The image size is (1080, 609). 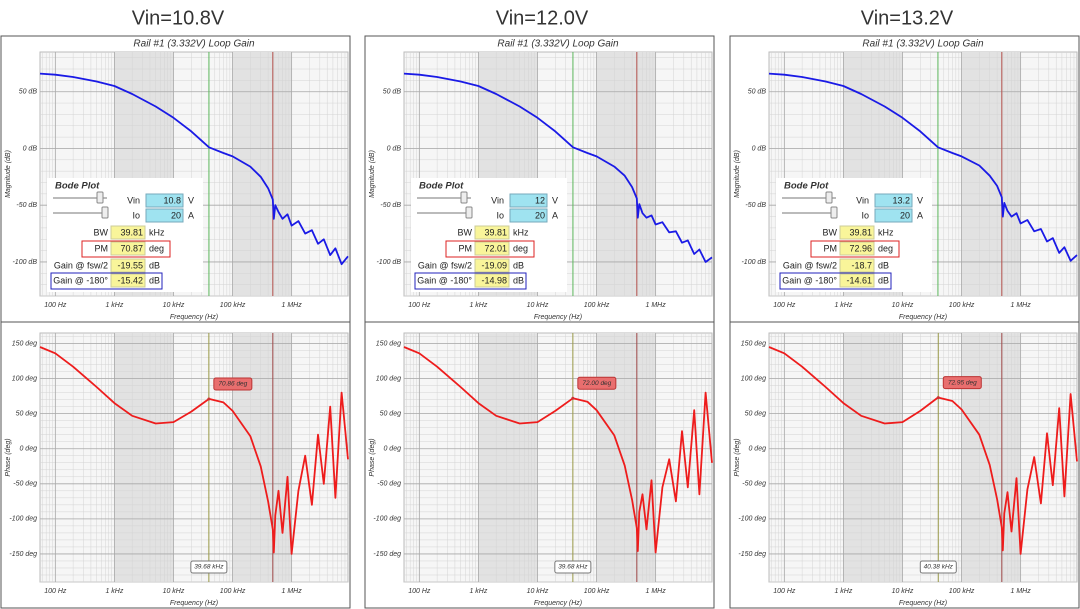 What do you see at coordinates (862, 200) in the screenshot?
I see `input-label: Vin` at bounding box center [862, 200].